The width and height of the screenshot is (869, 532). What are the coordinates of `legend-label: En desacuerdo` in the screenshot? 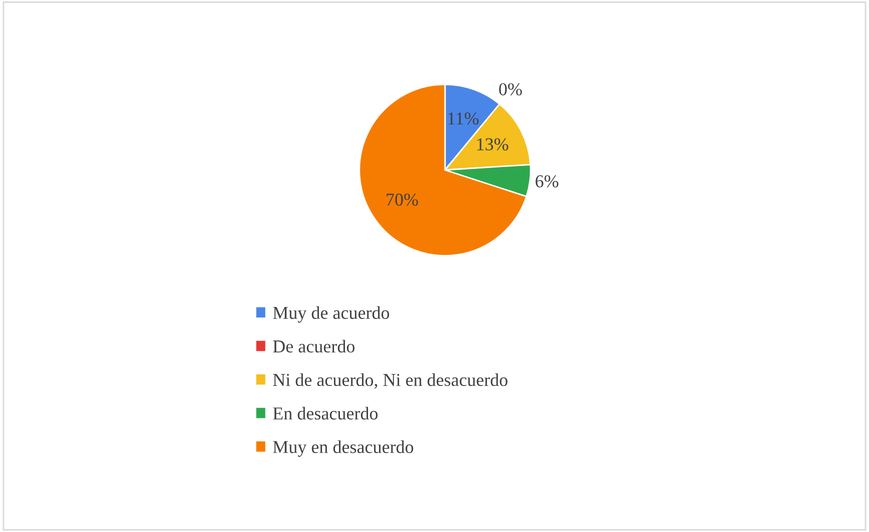 It's located at (325, 413).